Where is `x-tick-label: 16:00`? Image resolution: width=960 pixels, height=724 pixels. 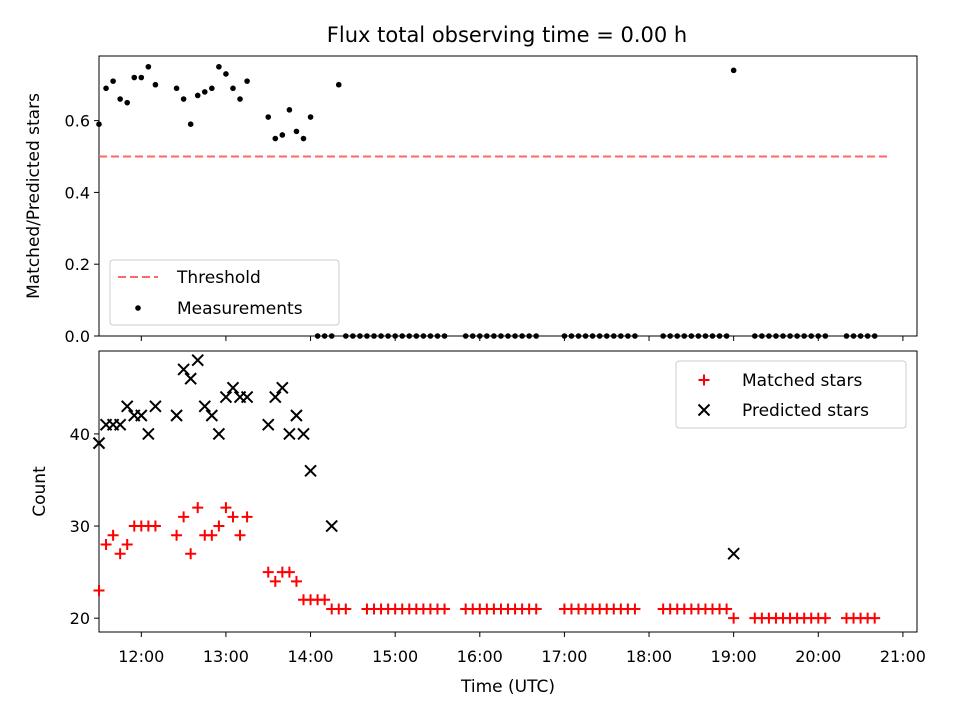 x-tick-label: 16:00 is located at coordinates (480, 656).